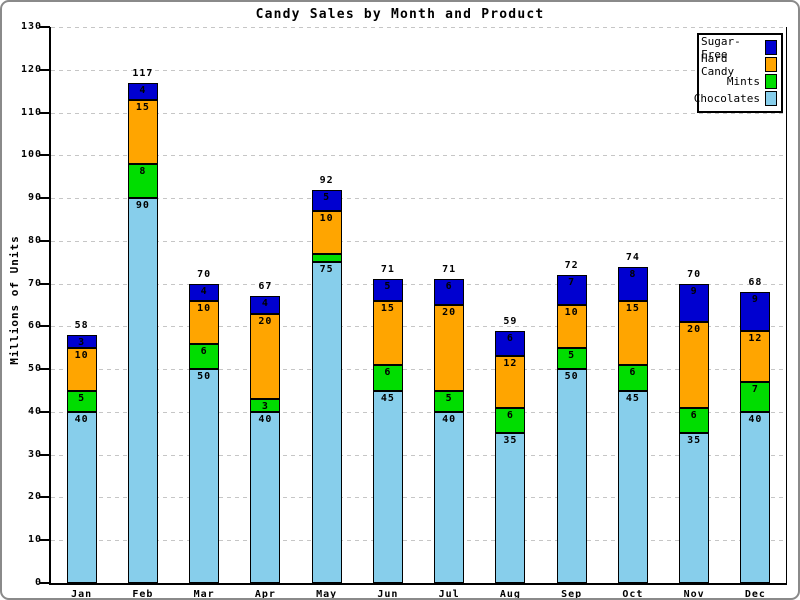 This screenshot has height=600, width=800. Describe the element at coordinates (388, 594) in the screenshot. I see `x-tick-label: Jun` at that location.